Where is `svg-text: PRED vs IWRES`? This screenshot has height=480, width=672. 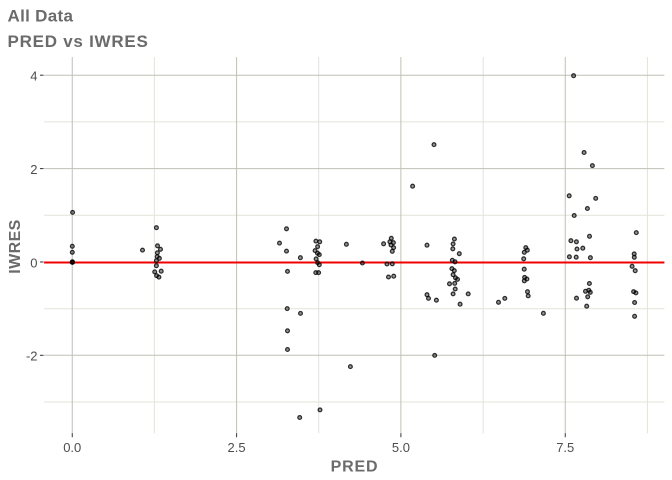 svg-text: PRED vs IWRES is located at coordinates (78, 41).